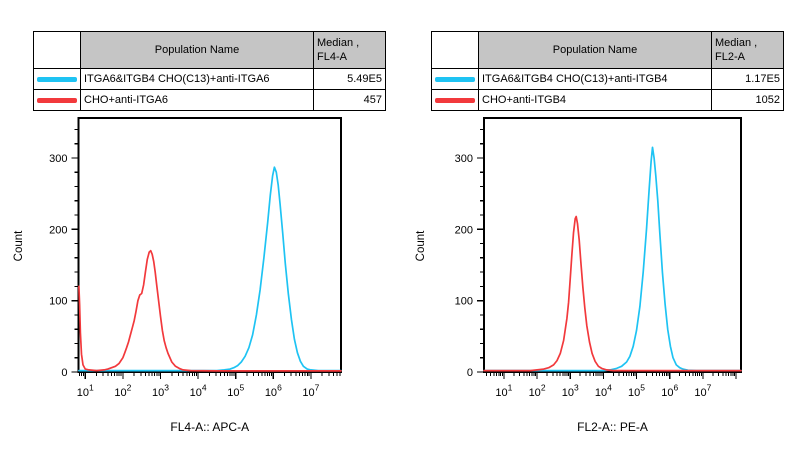  Describe the element at coordinates (747, 50) in the screenshot. I see `median-header: Median , FL2-A` at that location.